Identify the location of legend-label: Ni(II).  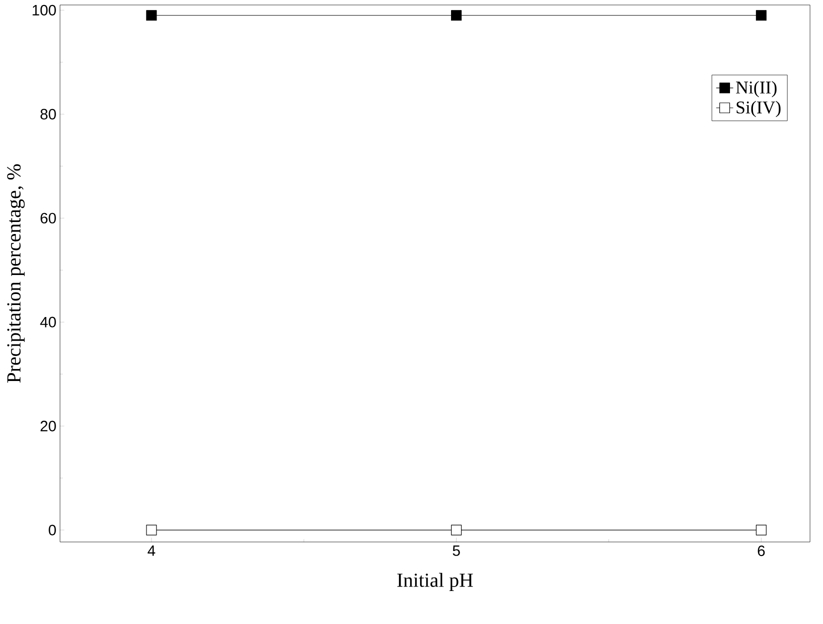
(756, 89).